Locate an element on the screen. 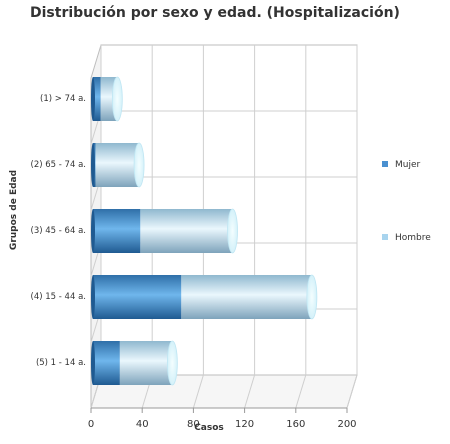  y-tick-label: (3) 45 - 64 a. is located at coordinates (58, 231).